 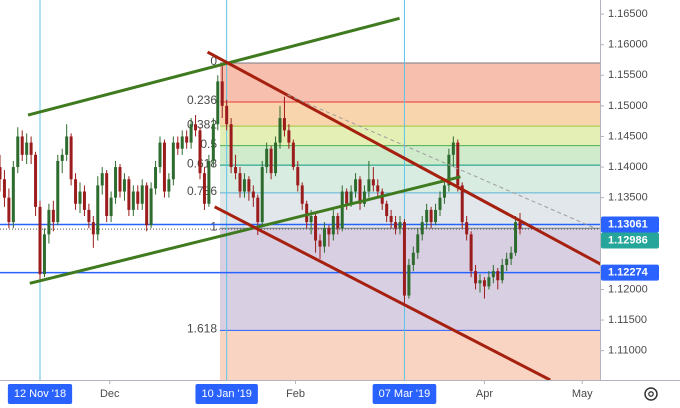 I want to click on fib-label: 0, so click(x=213, y=61).